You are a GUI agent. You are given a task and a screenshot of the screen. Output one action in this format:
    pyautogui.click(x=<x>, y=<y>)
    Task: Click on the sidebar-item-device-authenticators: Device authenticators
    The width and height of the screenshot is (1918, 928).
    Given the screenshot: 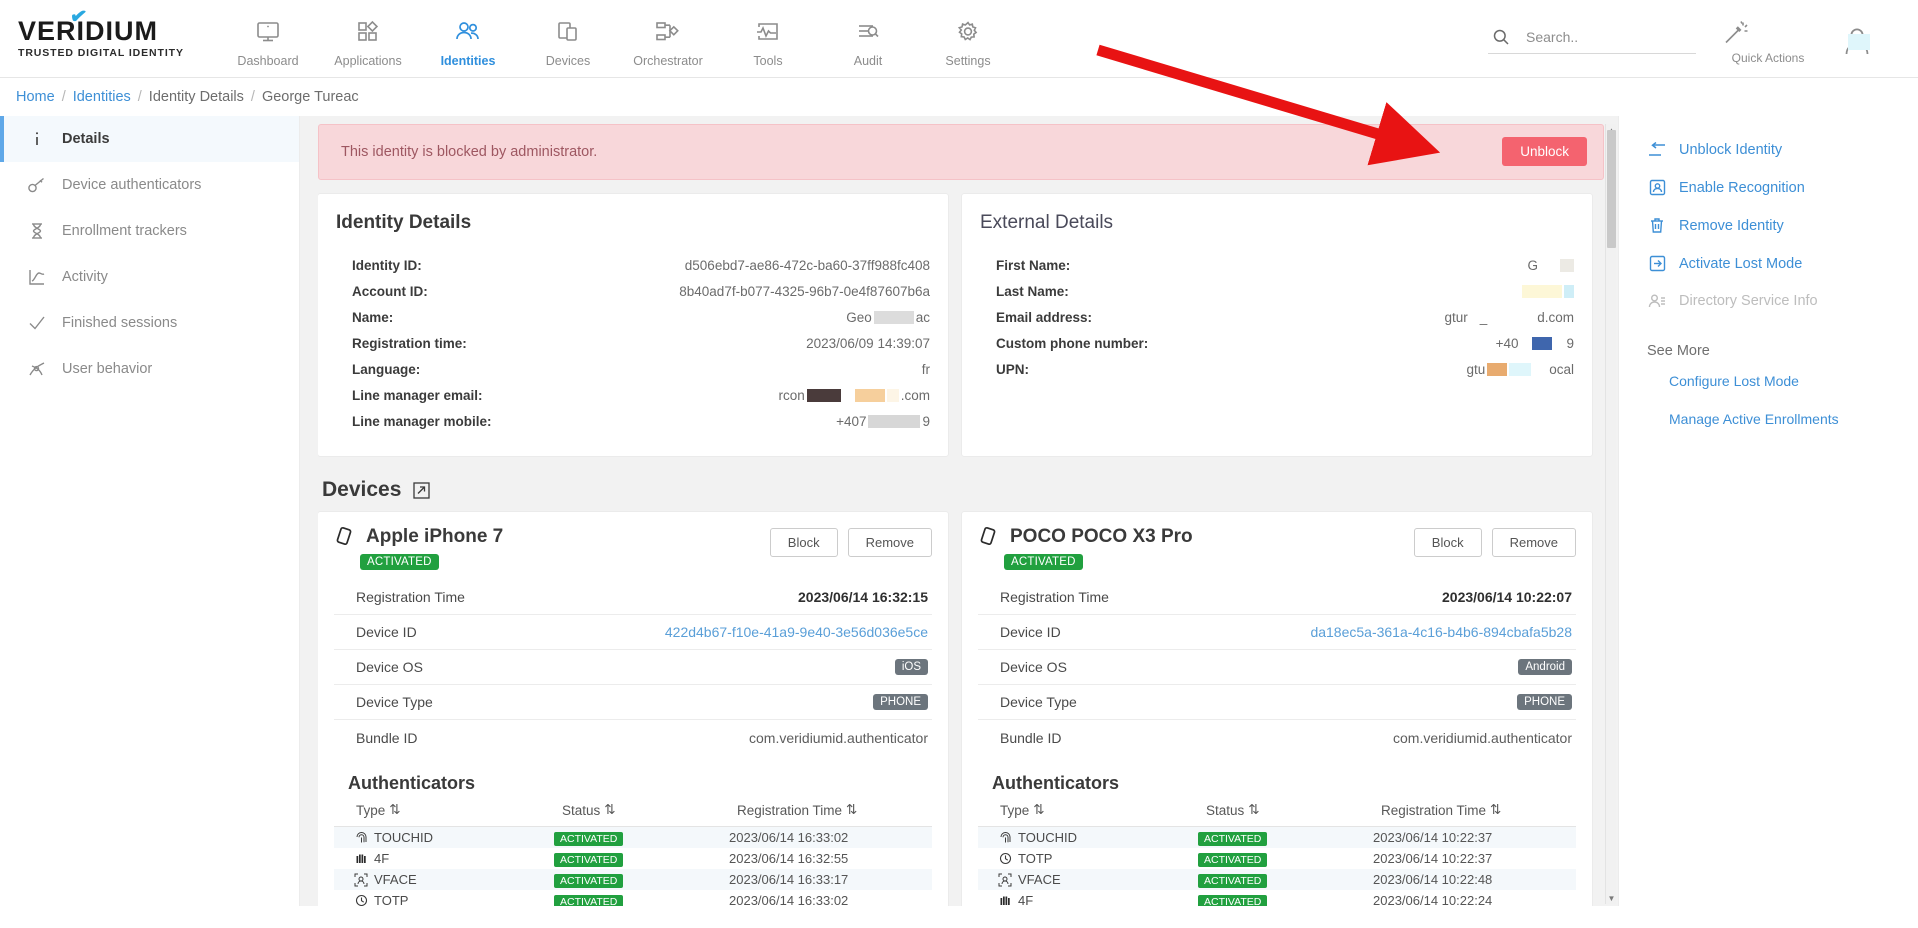 What is the action you would take?
    pyautogui.click(x=149, y=185)
    